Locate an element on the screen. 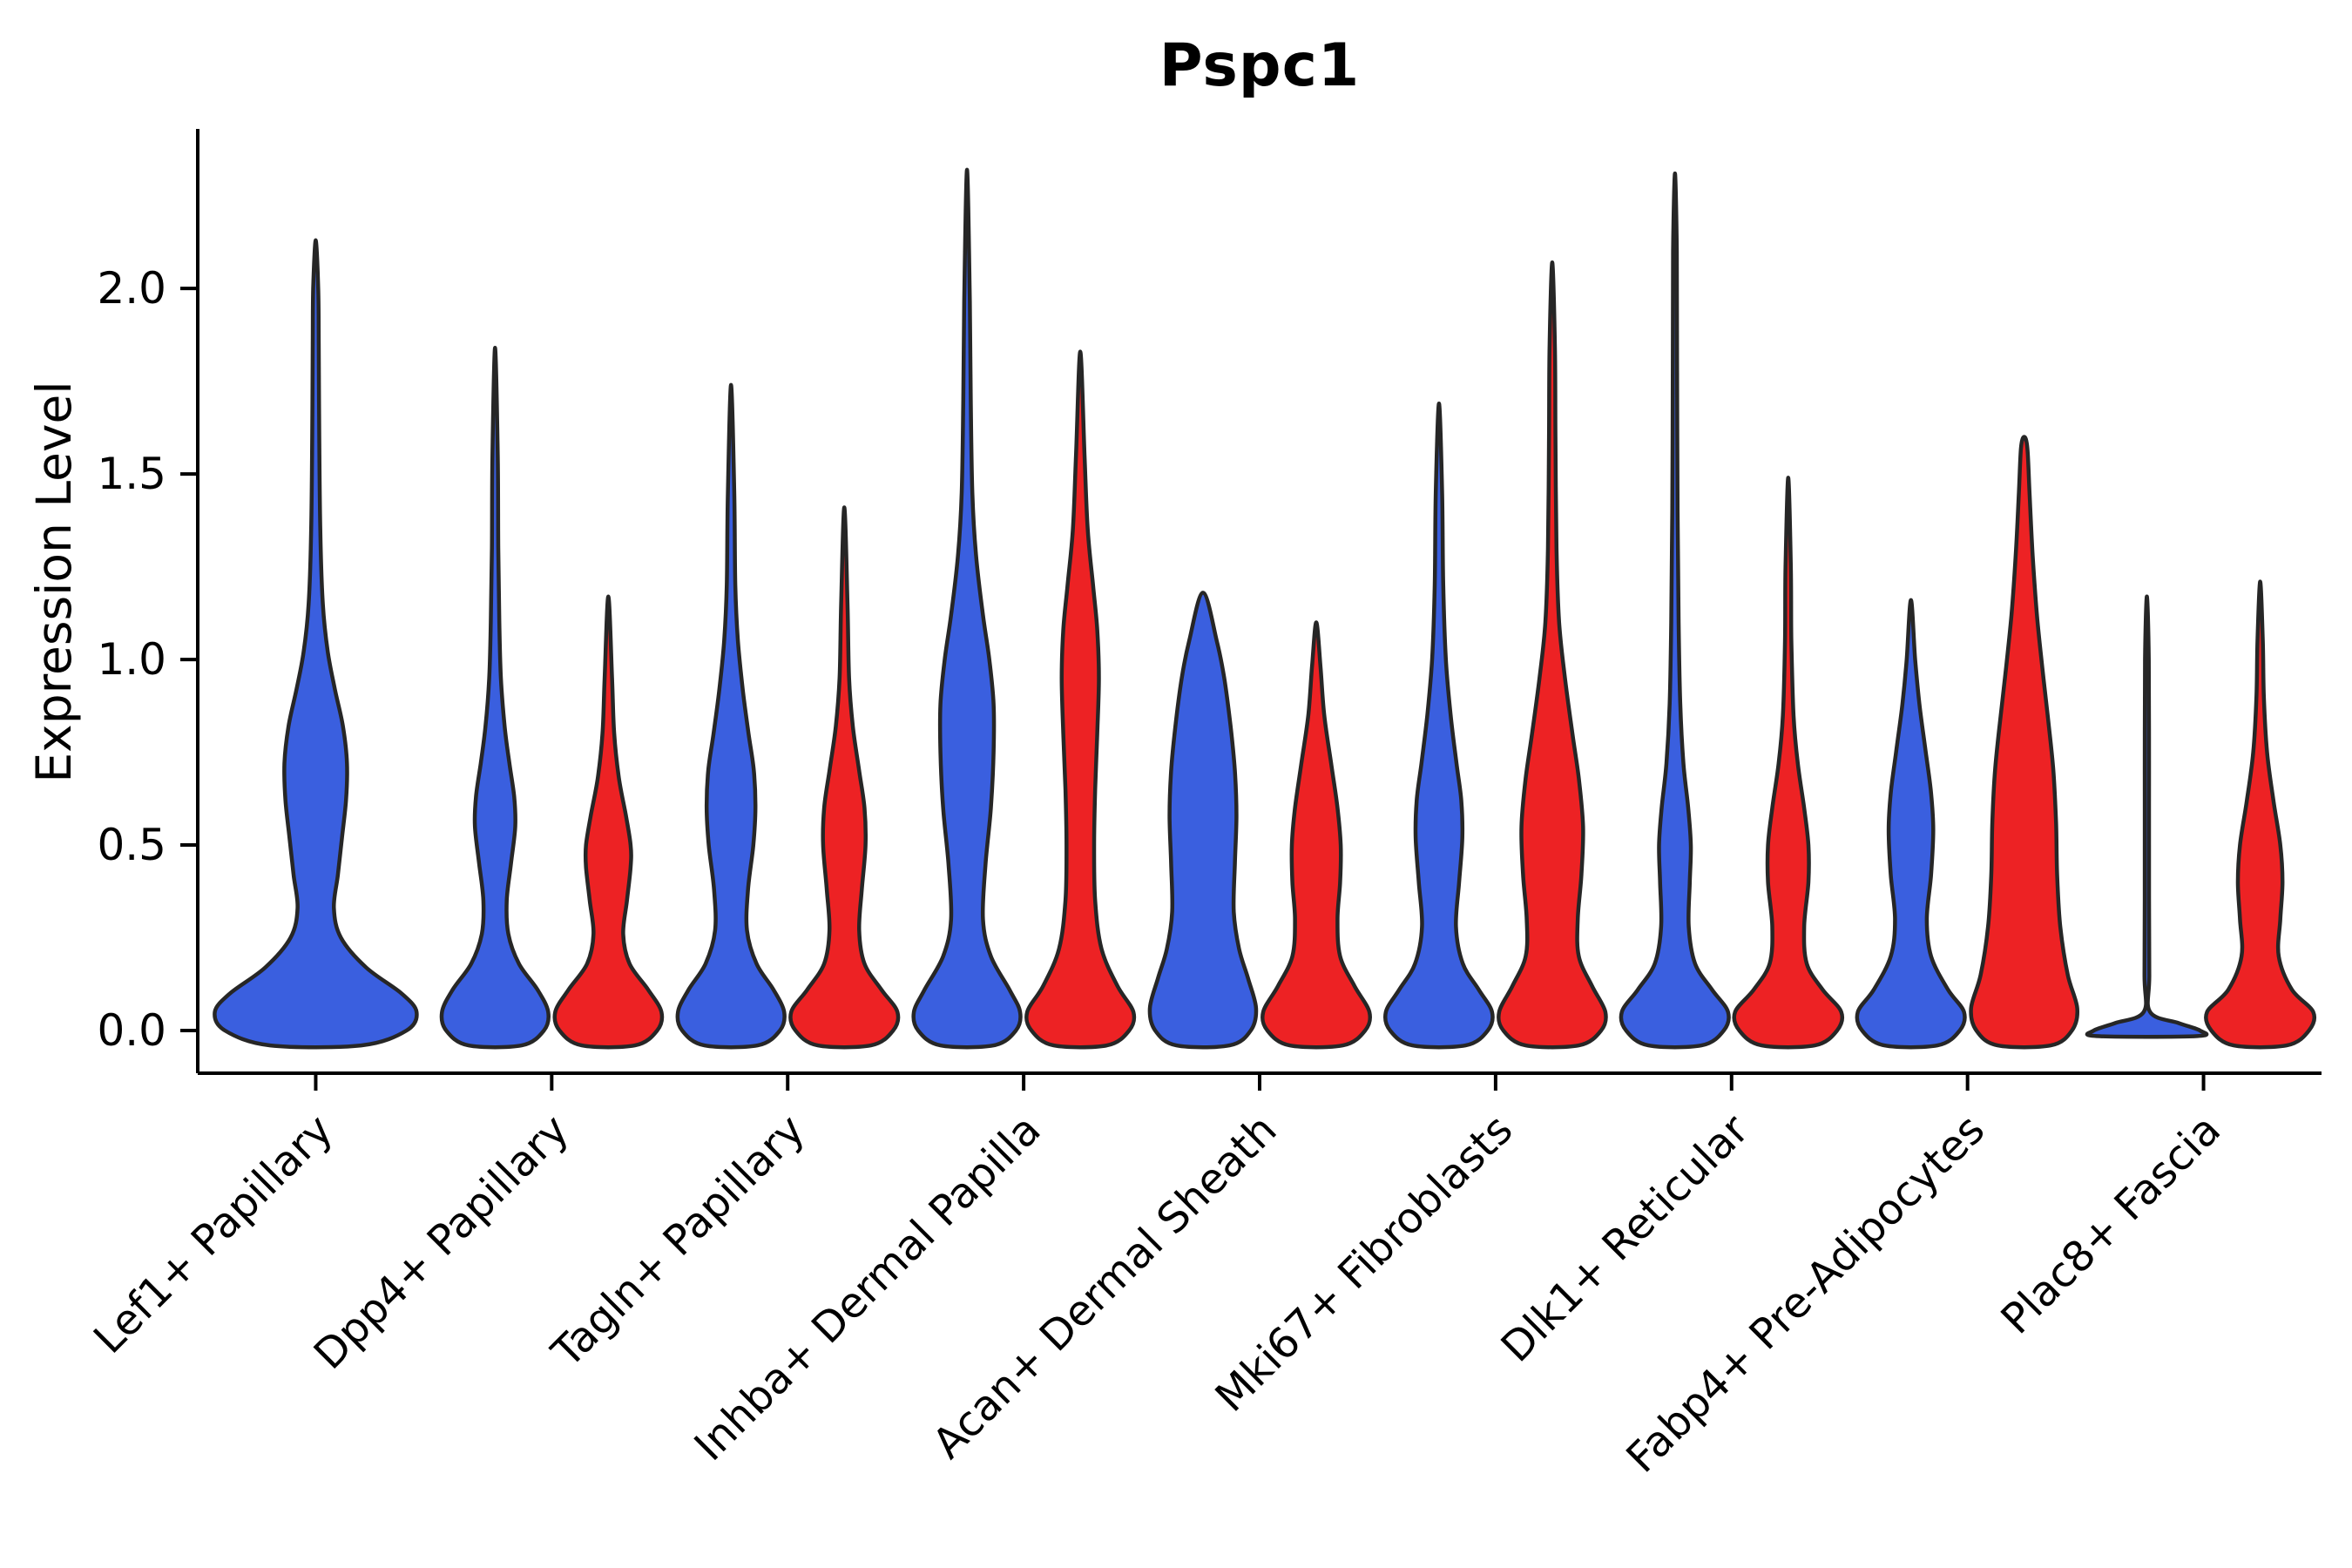  x-tick-label-plac8-fascia: Plac8+ Fascia is located at coordinates (2110, 1224).